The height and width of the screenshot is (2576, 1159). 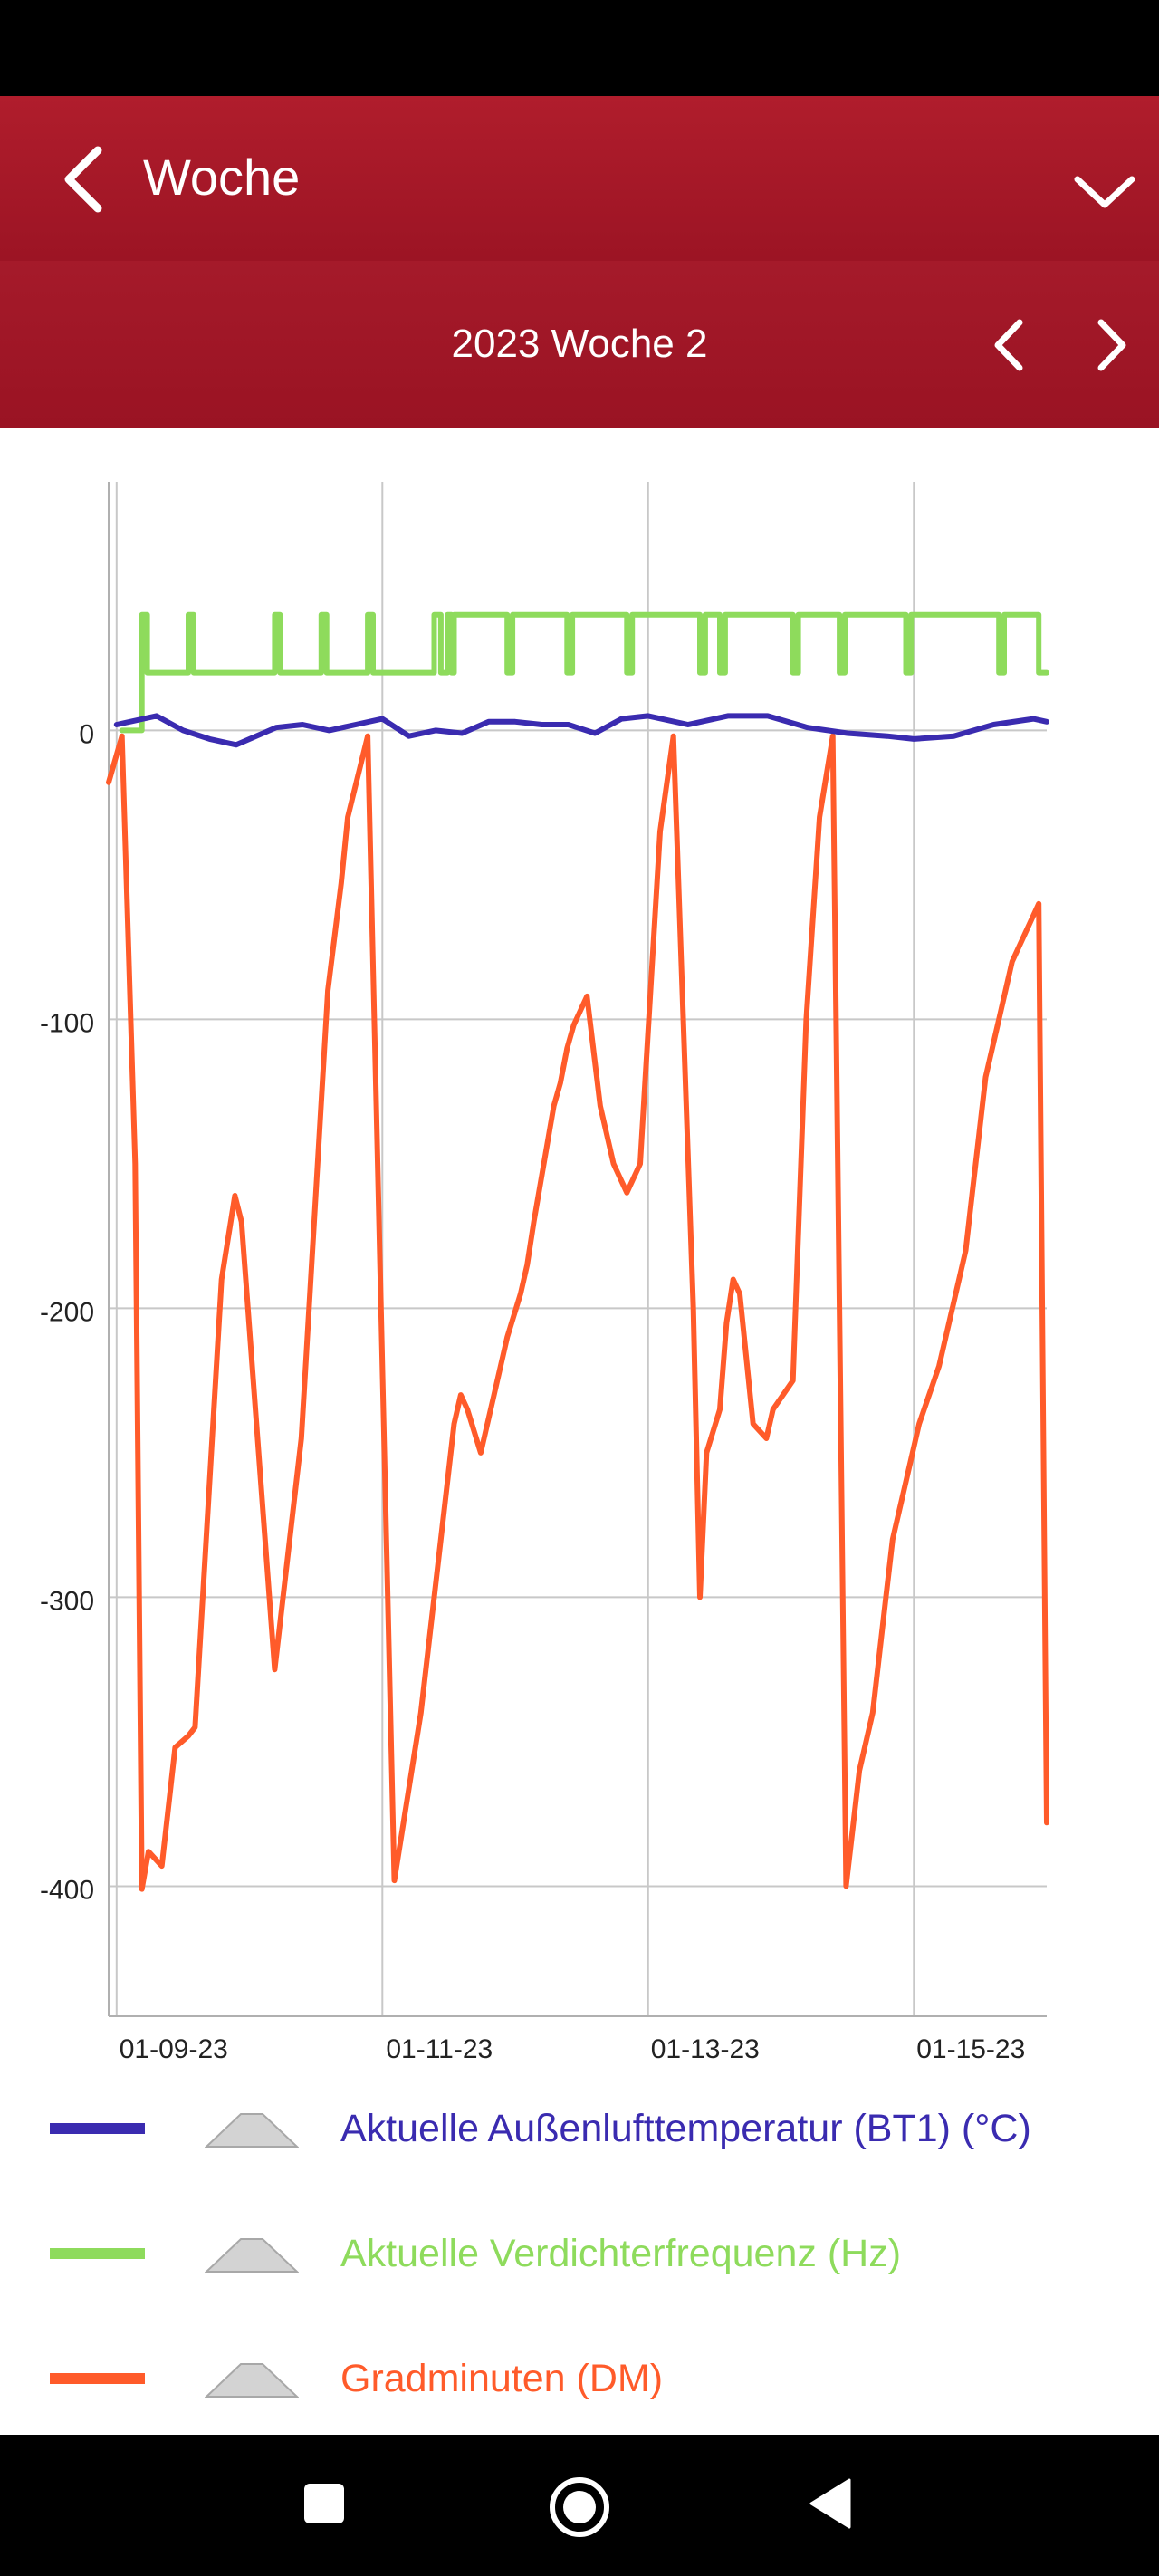 What do you see at coordinates (971, 2049) in the screenshot?
I see `x-tick-label: 01-15-23` at bounding box center [971, 2049].